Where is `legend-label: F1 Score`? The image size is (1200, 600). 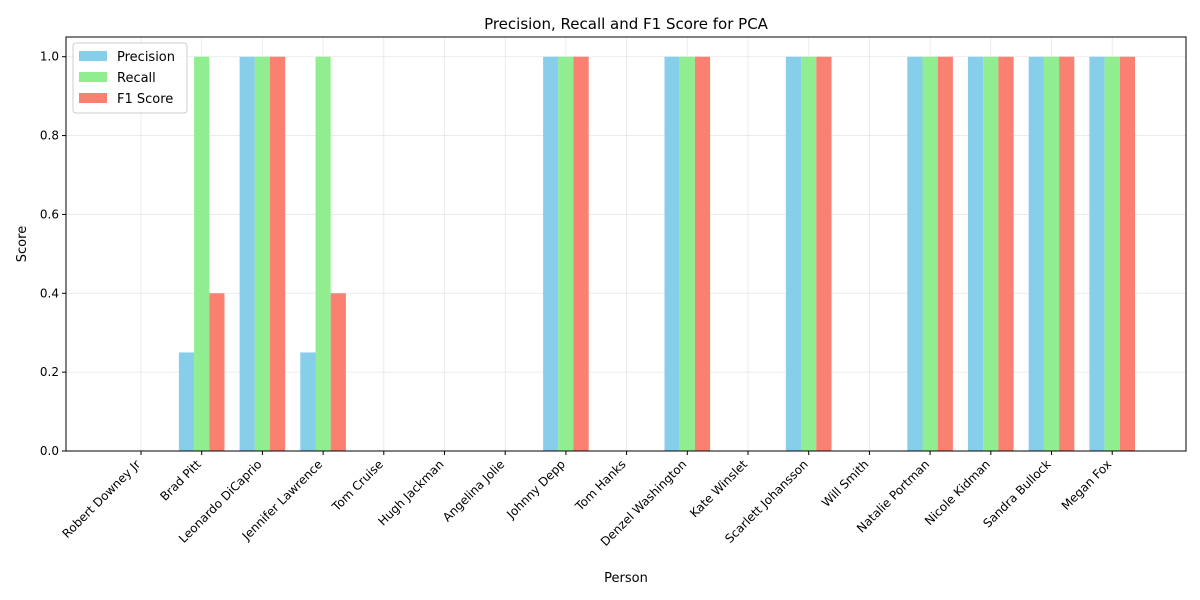
legend-label: F1 Score is located at coordinates (145, 99).